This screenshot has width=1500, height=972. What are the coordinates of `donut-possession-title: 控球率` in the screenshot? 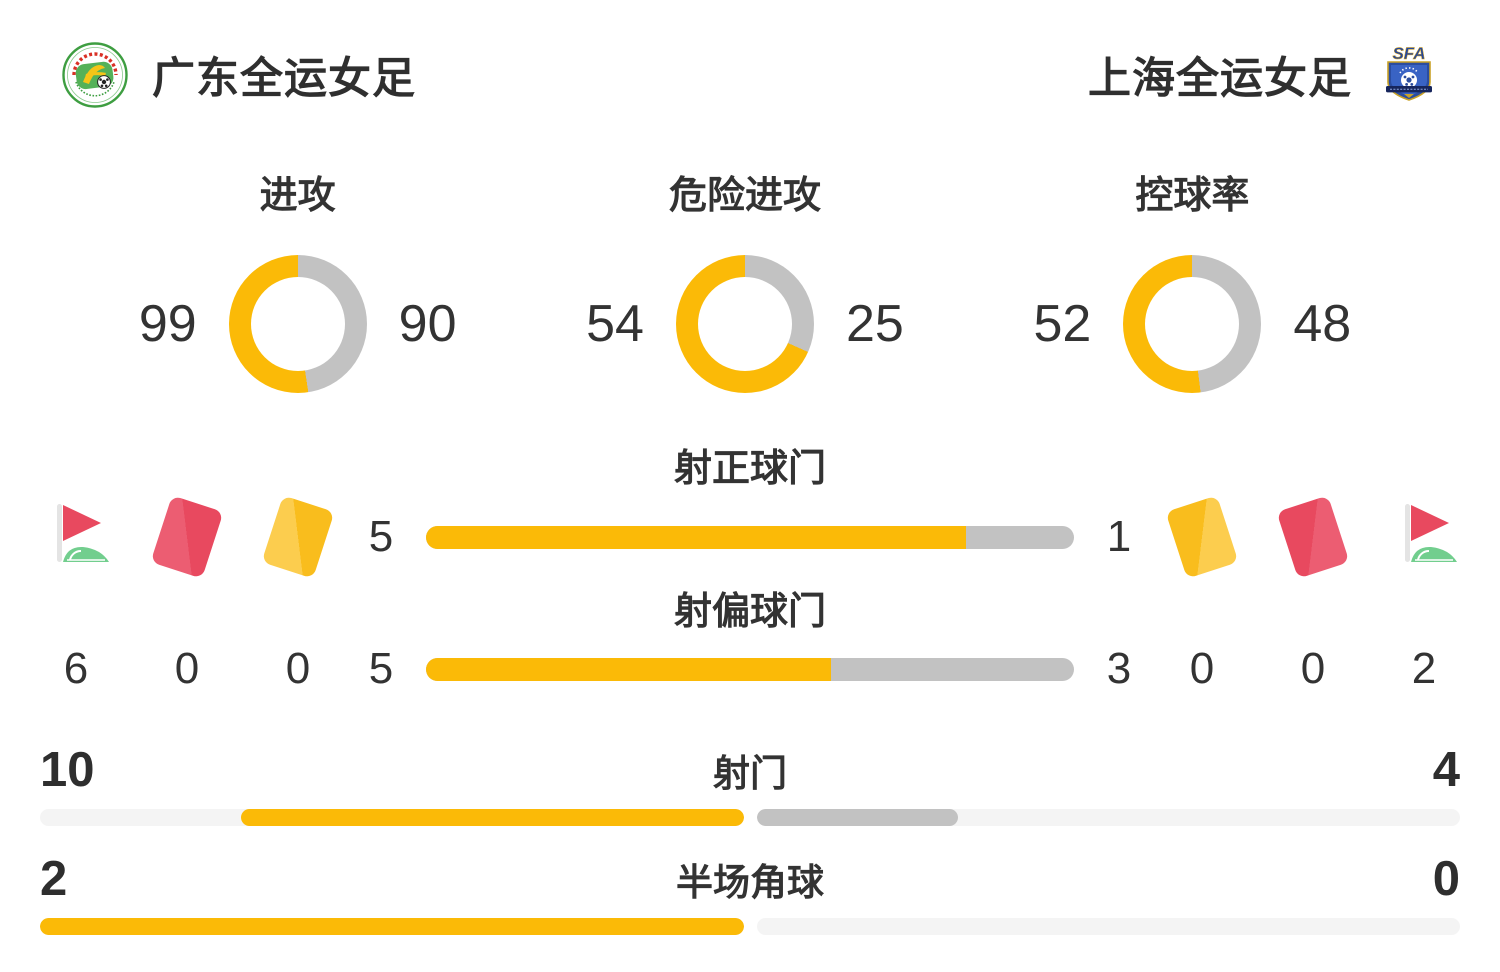 It's located at (1192, 196).